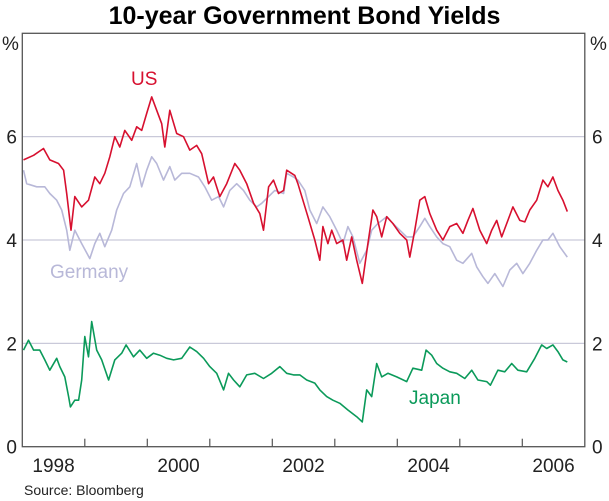 The width and height of the screenshot is (609, 501). Describe the element at coordinates (435, 398) in the screenshot. I see `series-label-japan: Japan` at that location.